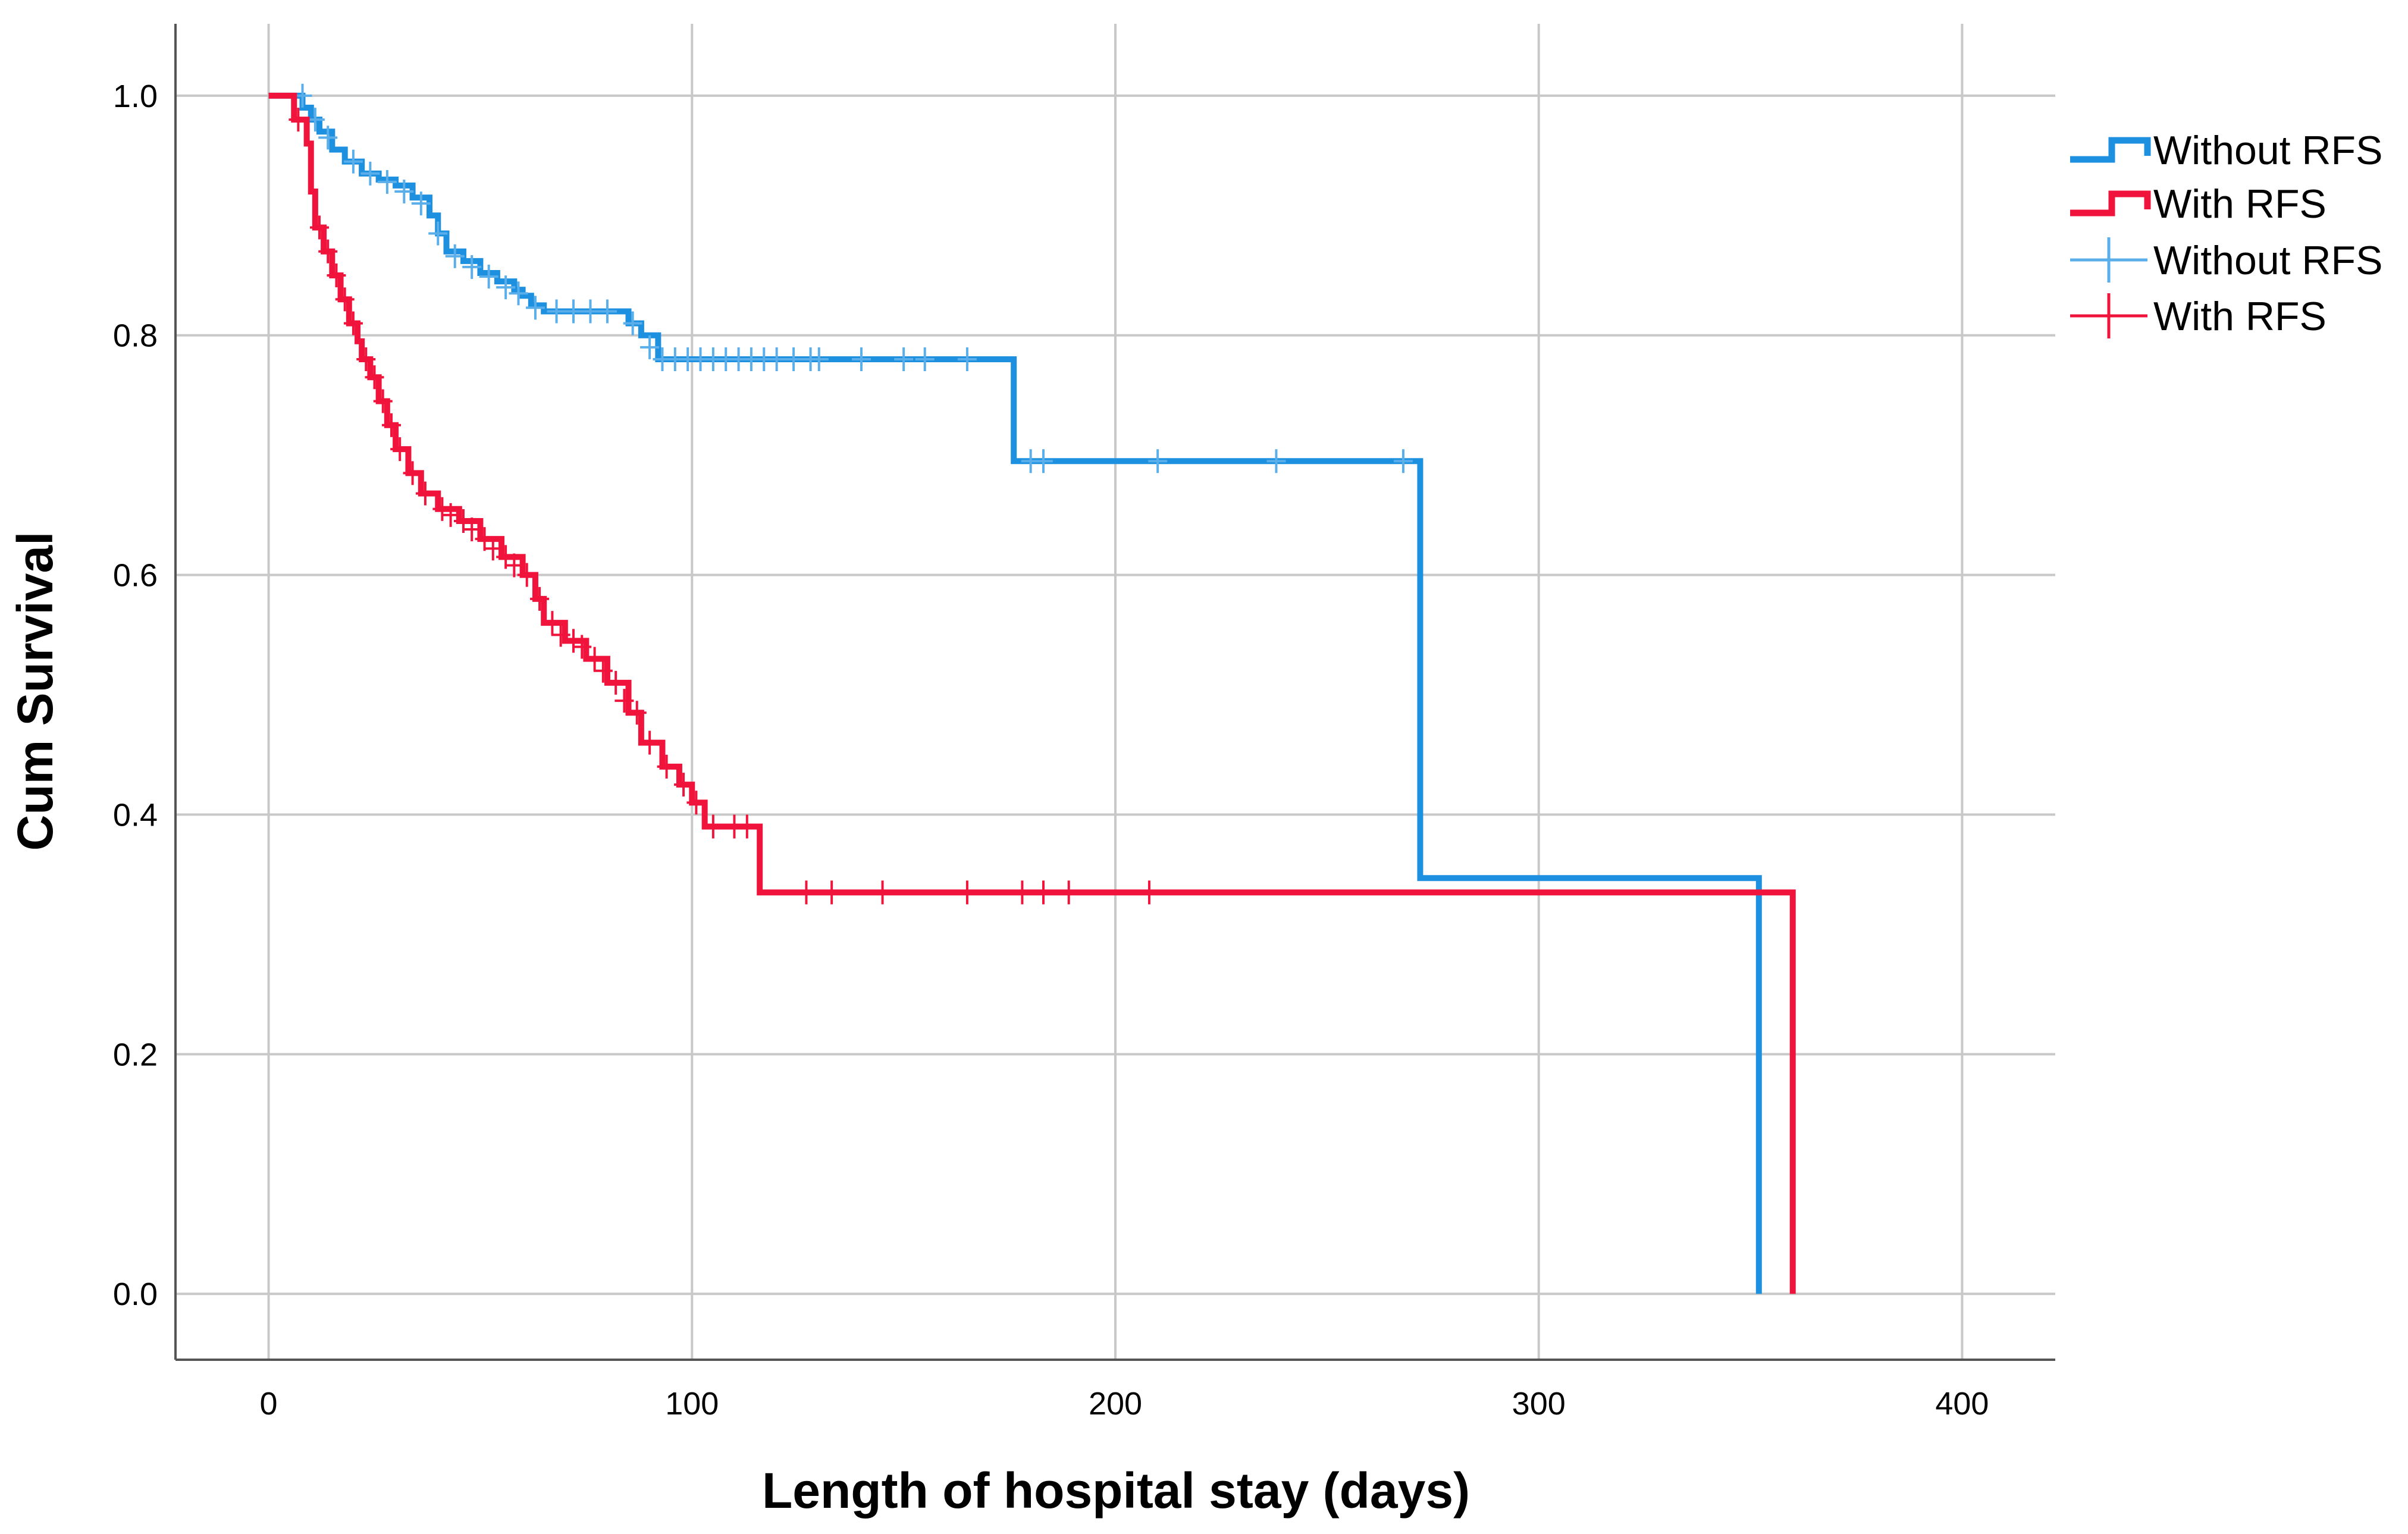 The image size is (2408, 1534). Describe the element at coordinates (269, 1404) in the screenshot. I see `x-tick-label: 0` at that location.